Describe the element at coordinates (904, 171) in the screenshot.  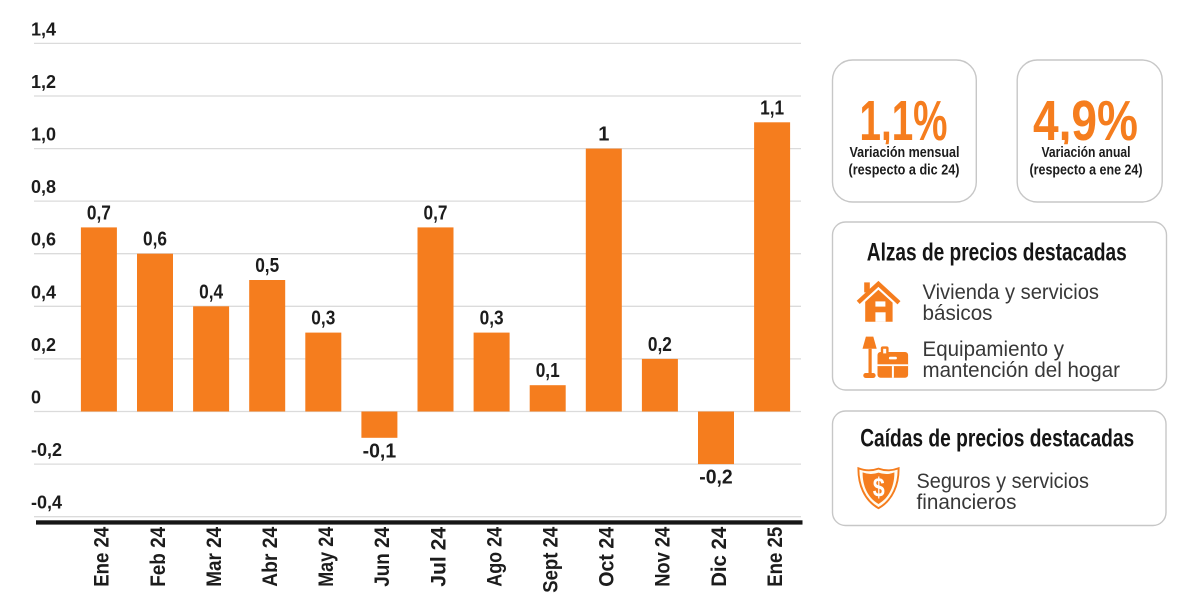
I see `svg-text: (respecto a dic 24)` at that location.